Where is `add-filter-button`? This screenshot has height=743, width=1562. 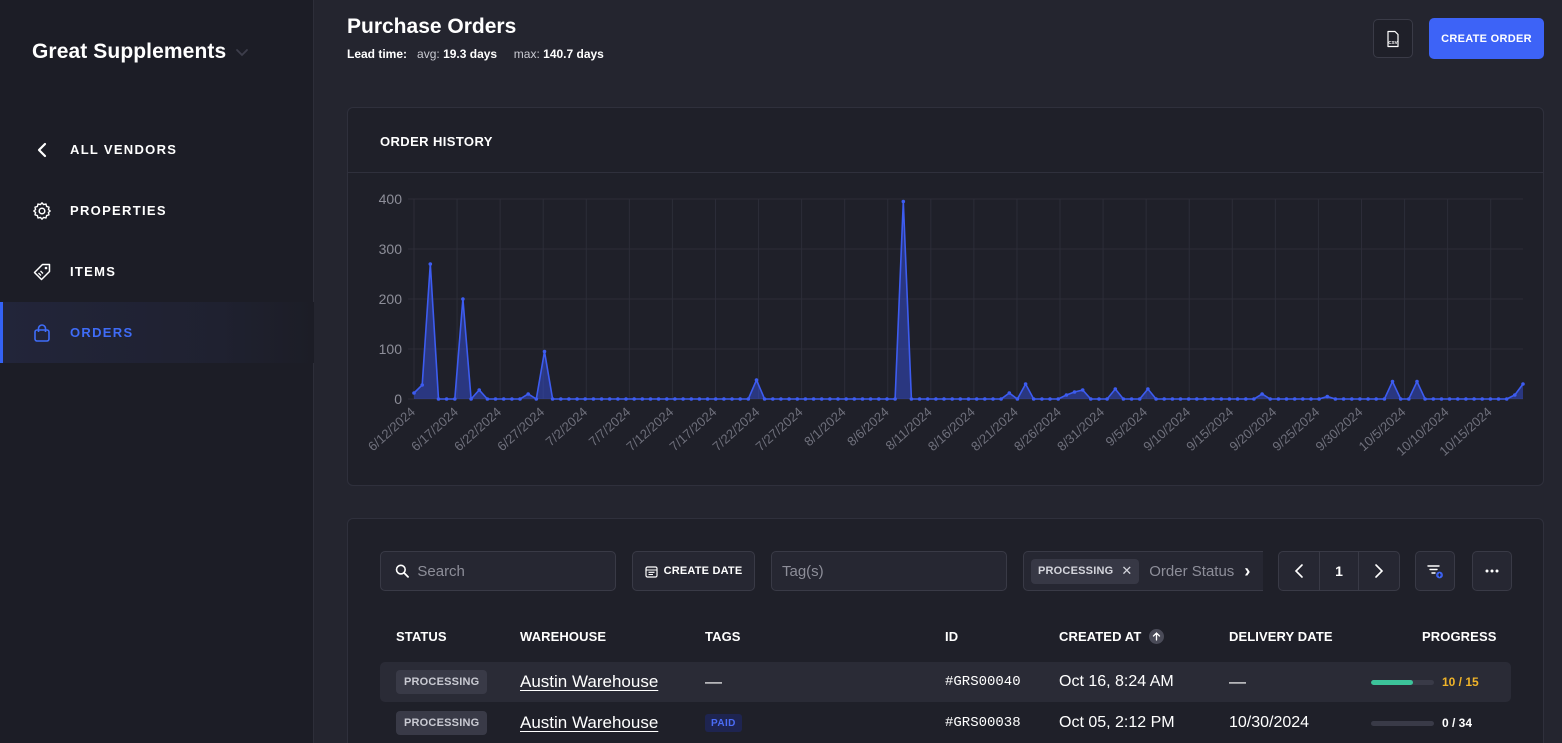 add-filter-button is located at coordinates (1435, 571).